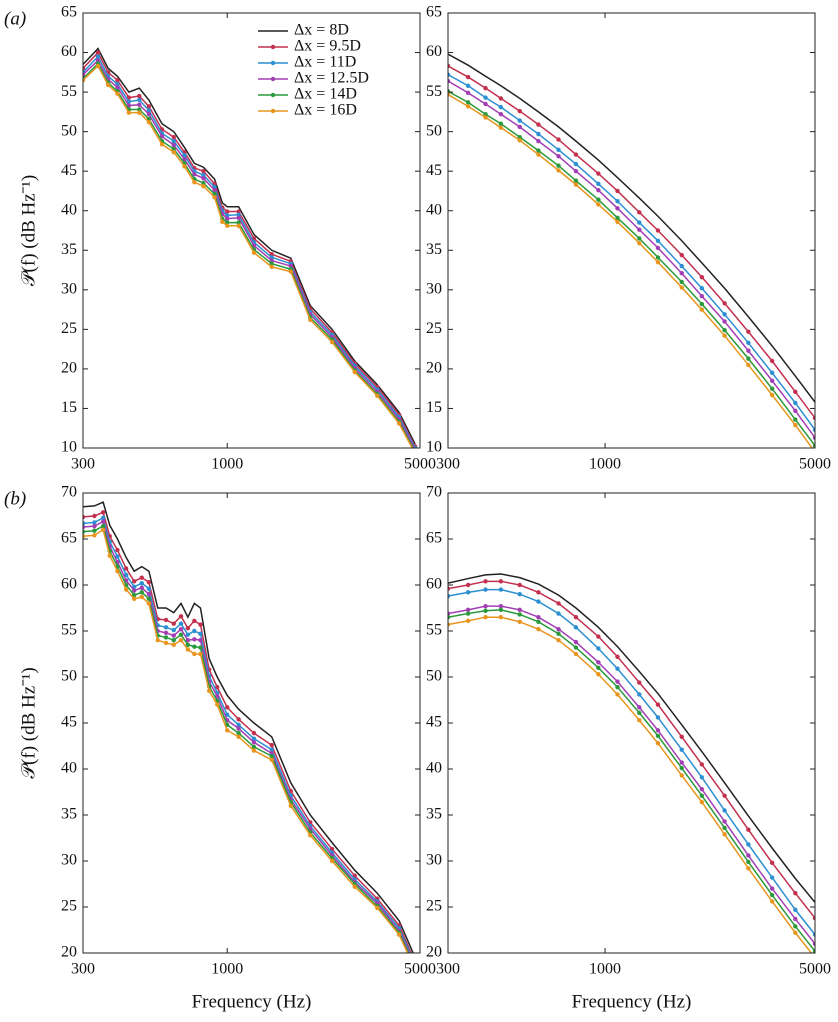  Describe the element at coordinates (28, 722) in the screenshot. I see `y-axis-label: 𝒫(f) (dB Hz⁻¹)` at that location.